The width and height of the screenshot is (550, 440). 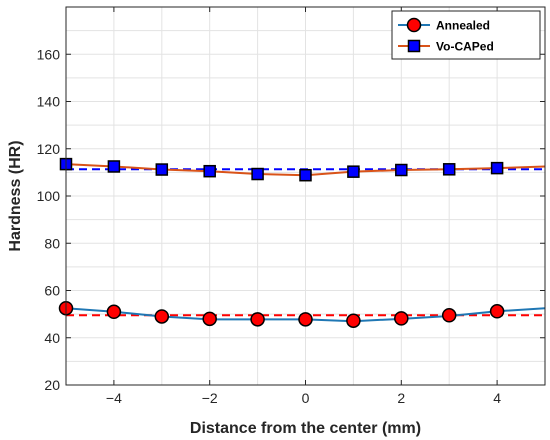 I want to click on y-tick-label: 80, so click(x=52, y=243).